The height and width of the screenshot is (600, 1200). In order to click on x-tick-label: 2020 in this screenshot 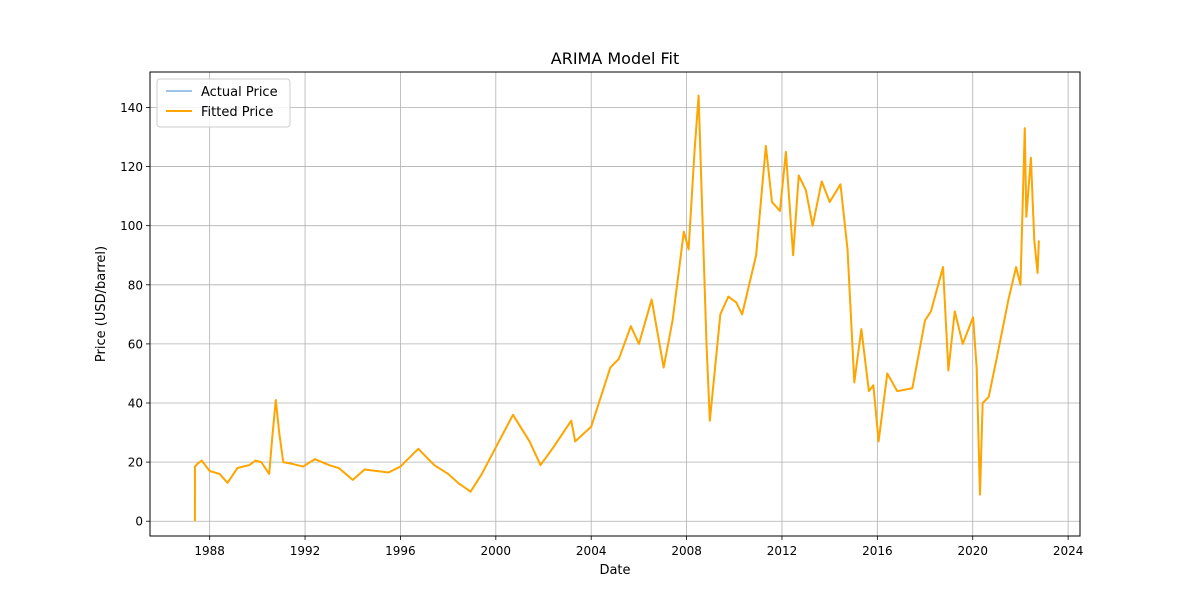, I will do `click(972, 551)`.